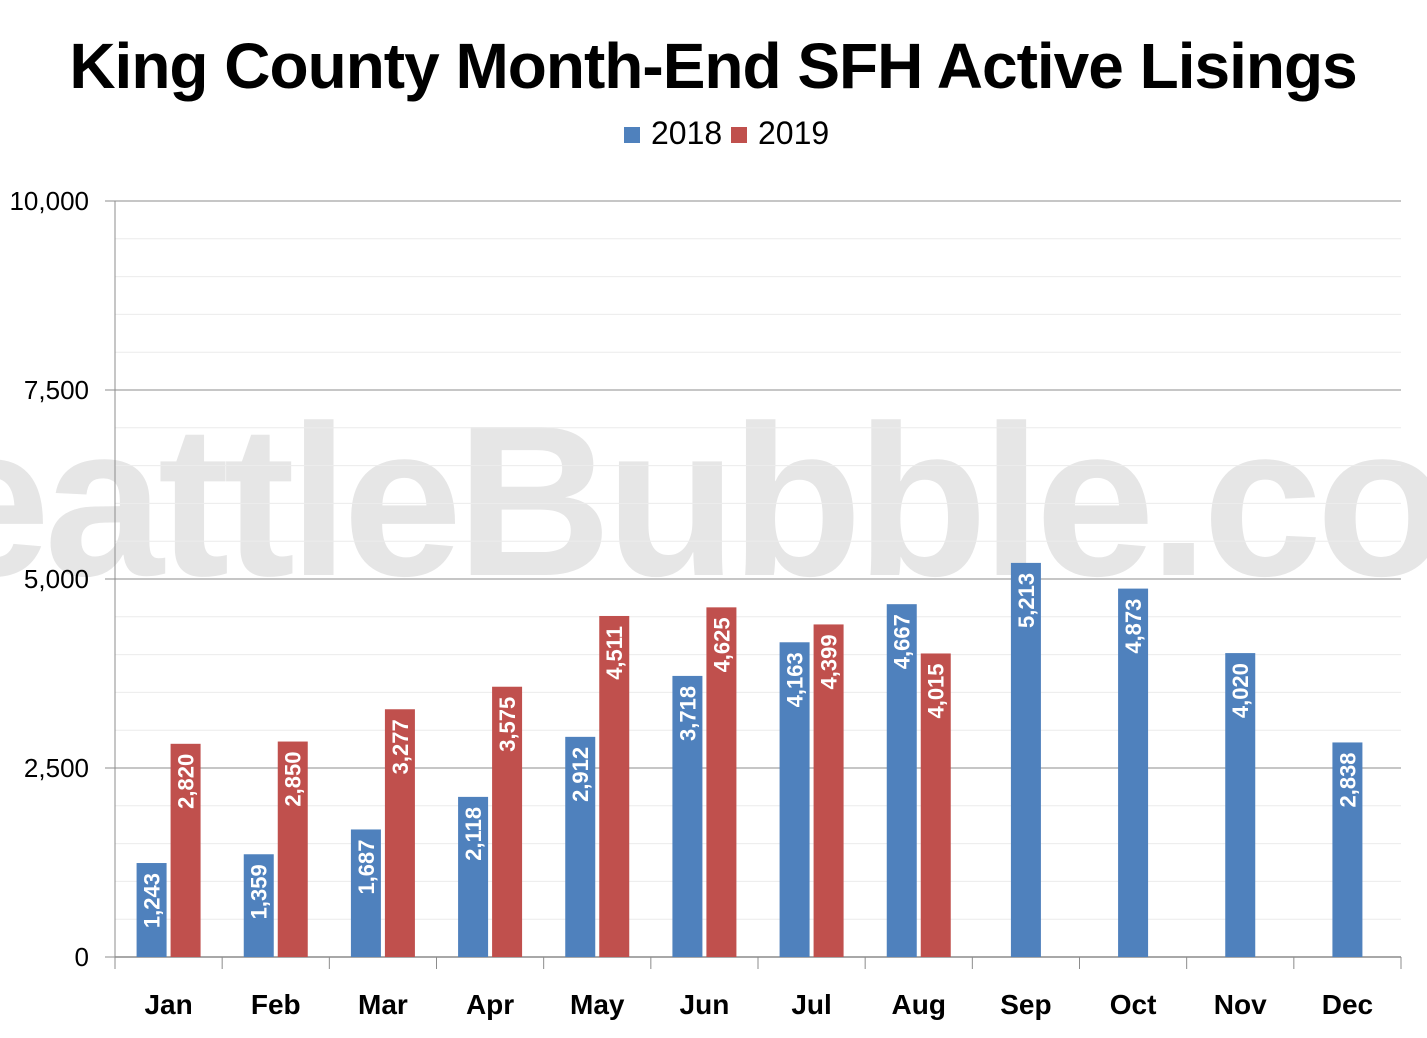 Image resolution: width=1427 pixels, height=1038 pixels. I want to click on legend-swatch-2019, so click(739, 135).